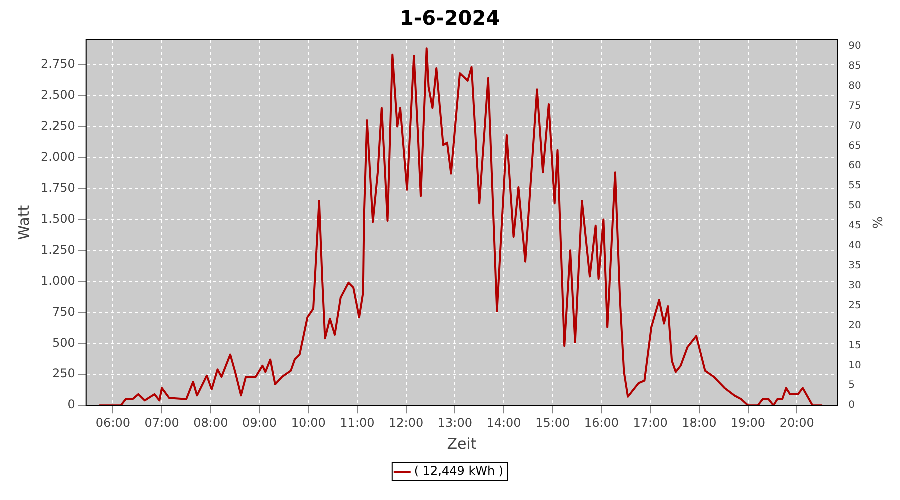 The width and height of the screenshot is (900, 500). I want to click on y2-tick-label: 45, so click(855, 226).